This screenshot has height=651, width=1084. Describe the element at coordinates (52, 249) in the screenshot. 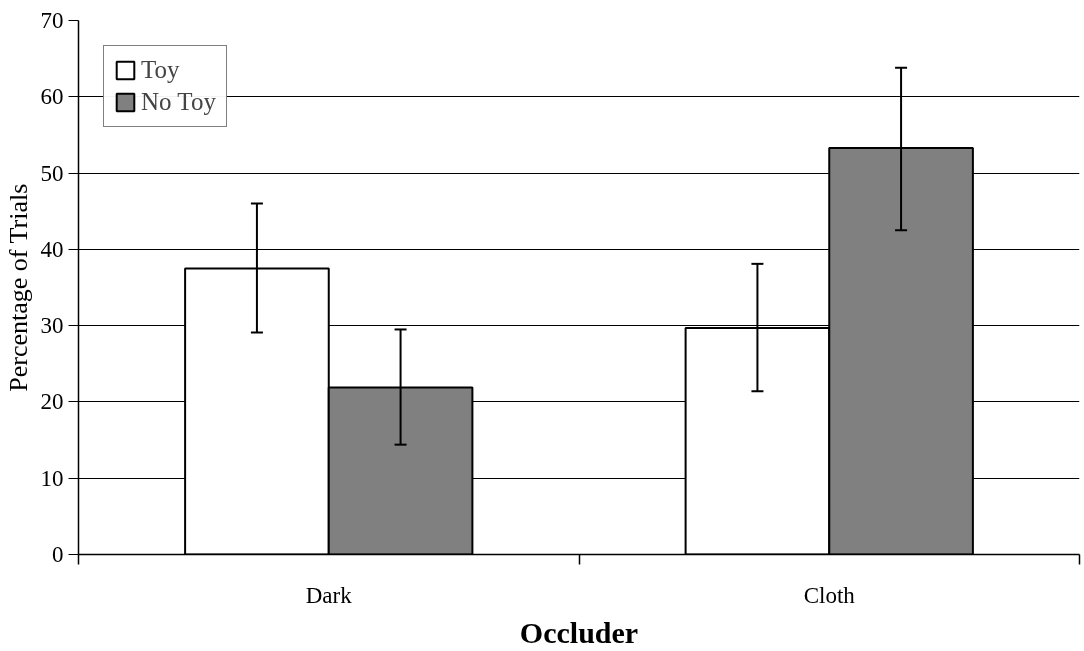

I see `y-tick-label: 40` at that location.